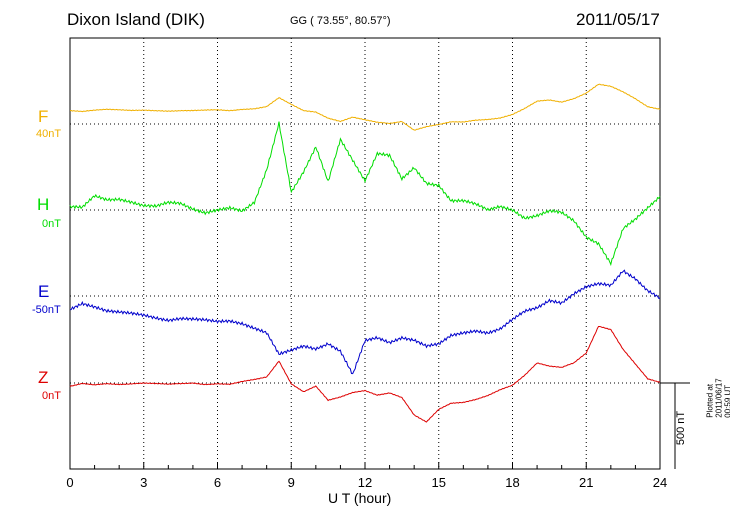 The width and height of the screenshot is (730, 520). Describe the element at coordinates (51, 224) in the screenshot. I see `baseline-H: 0nT` at that location.